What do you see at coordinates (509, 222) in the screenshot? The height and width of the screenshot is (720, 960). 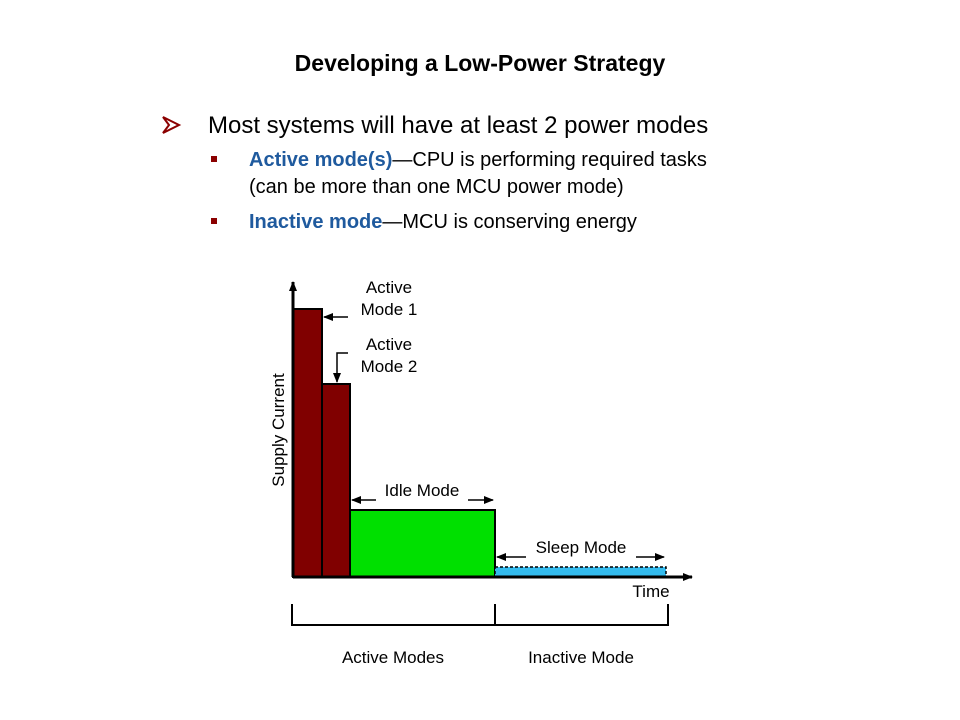 I see `sub-bullet-text: —MCU is conserving energy` at bounding box center [509, 222].